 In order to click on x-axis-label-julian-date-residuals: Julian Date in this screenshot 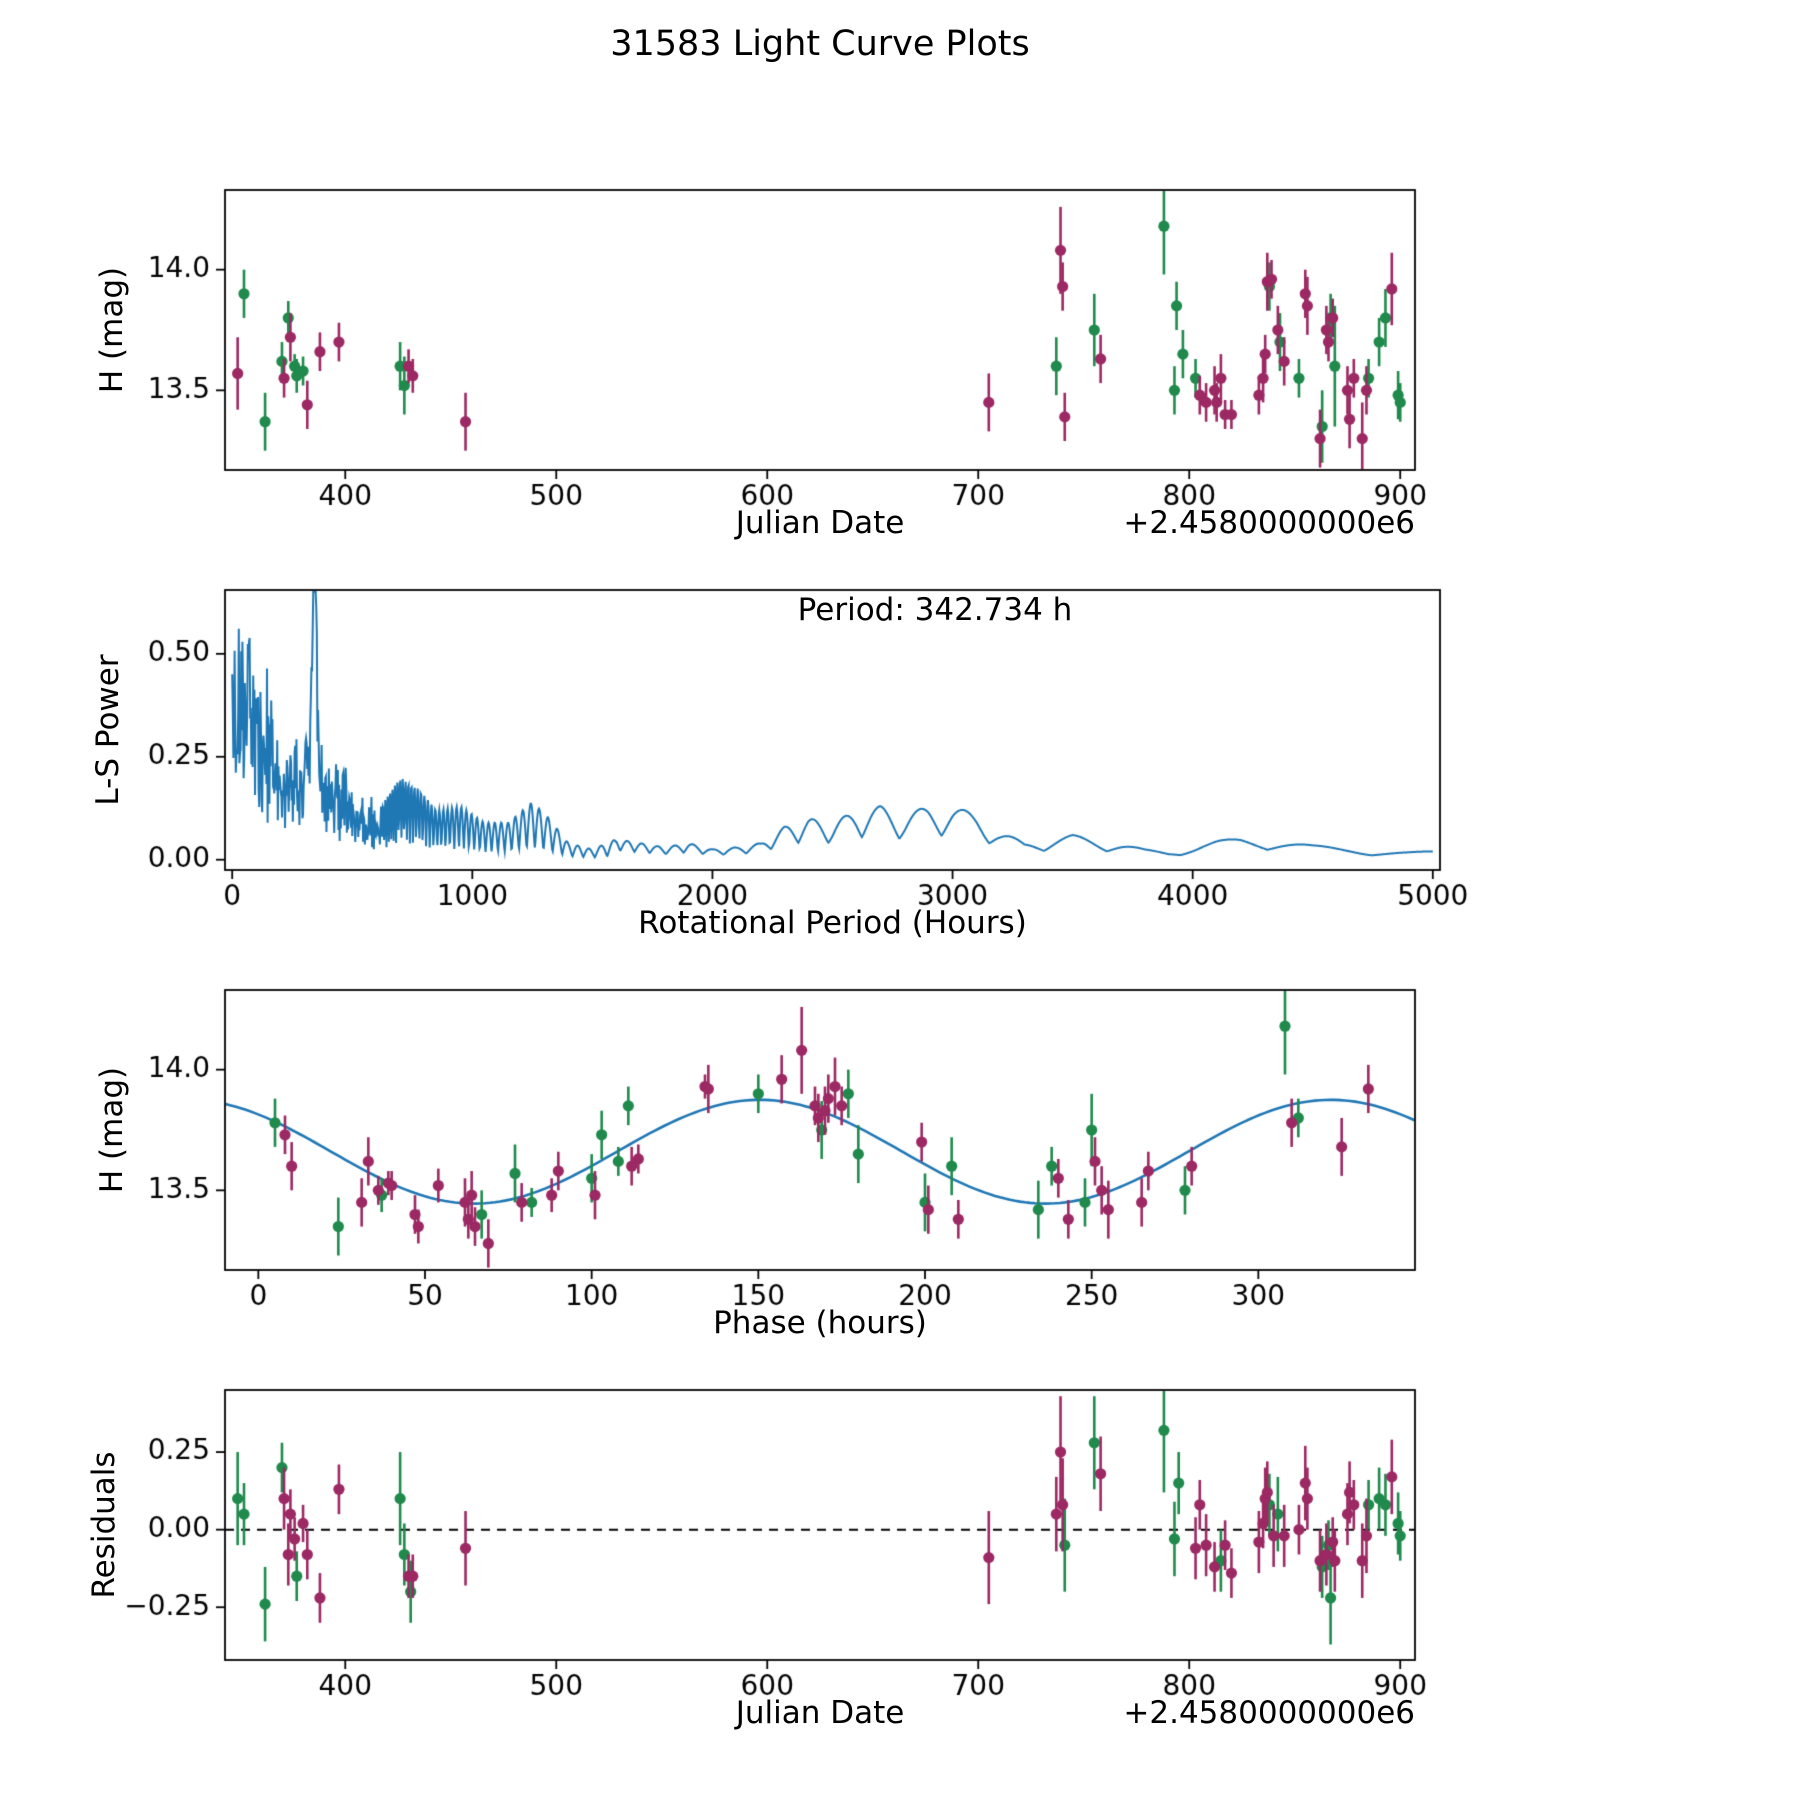, I will do `click(820, 1713)`.